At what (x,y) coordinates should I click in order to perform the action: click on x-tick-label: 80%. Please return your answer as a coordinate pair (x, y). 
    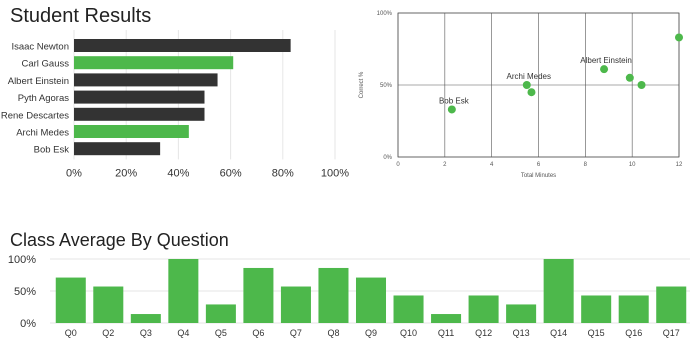
    Looking at the image, I should click on (283, 173).